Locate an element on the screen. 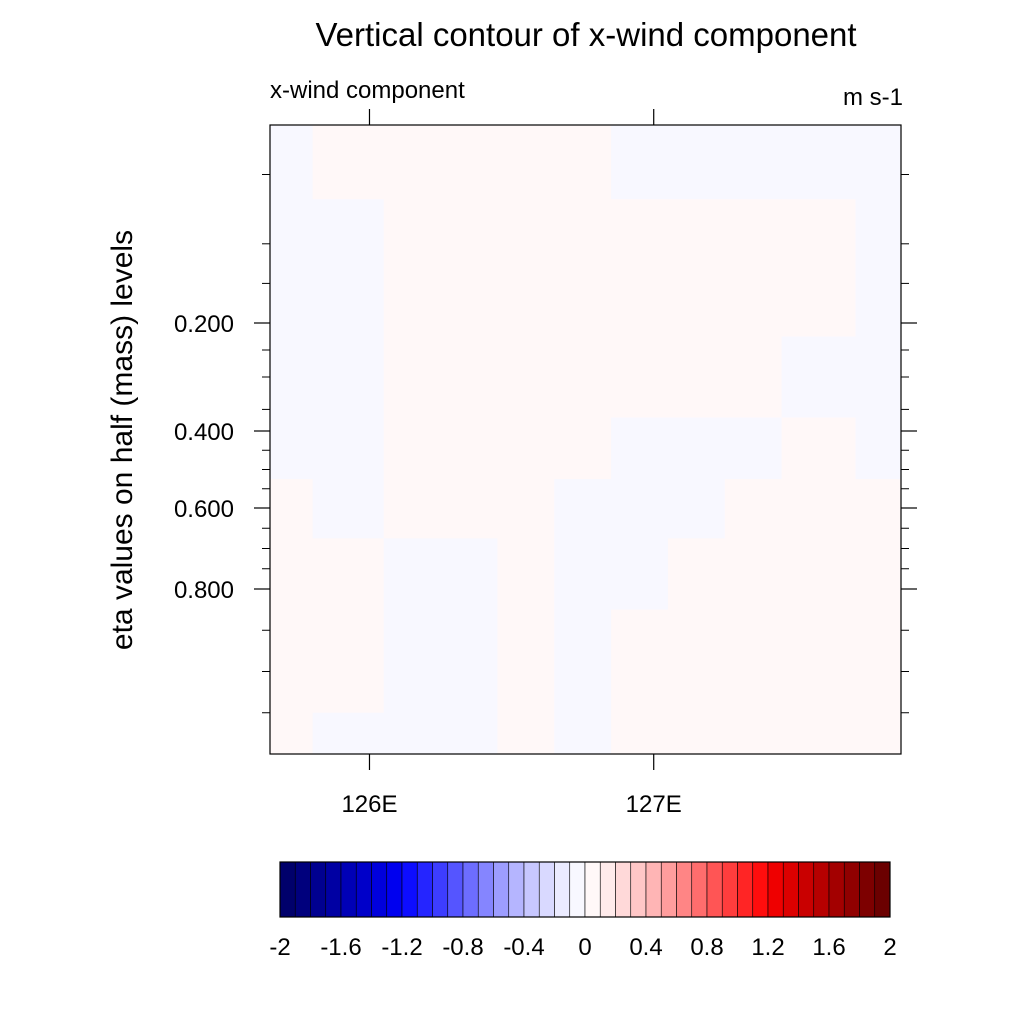  colorbar: -2 -1.6 -1.2 -0.8 -0.4 0 0.4 0.8 1.2 1.6 2 is located at coordinates (583, 911).